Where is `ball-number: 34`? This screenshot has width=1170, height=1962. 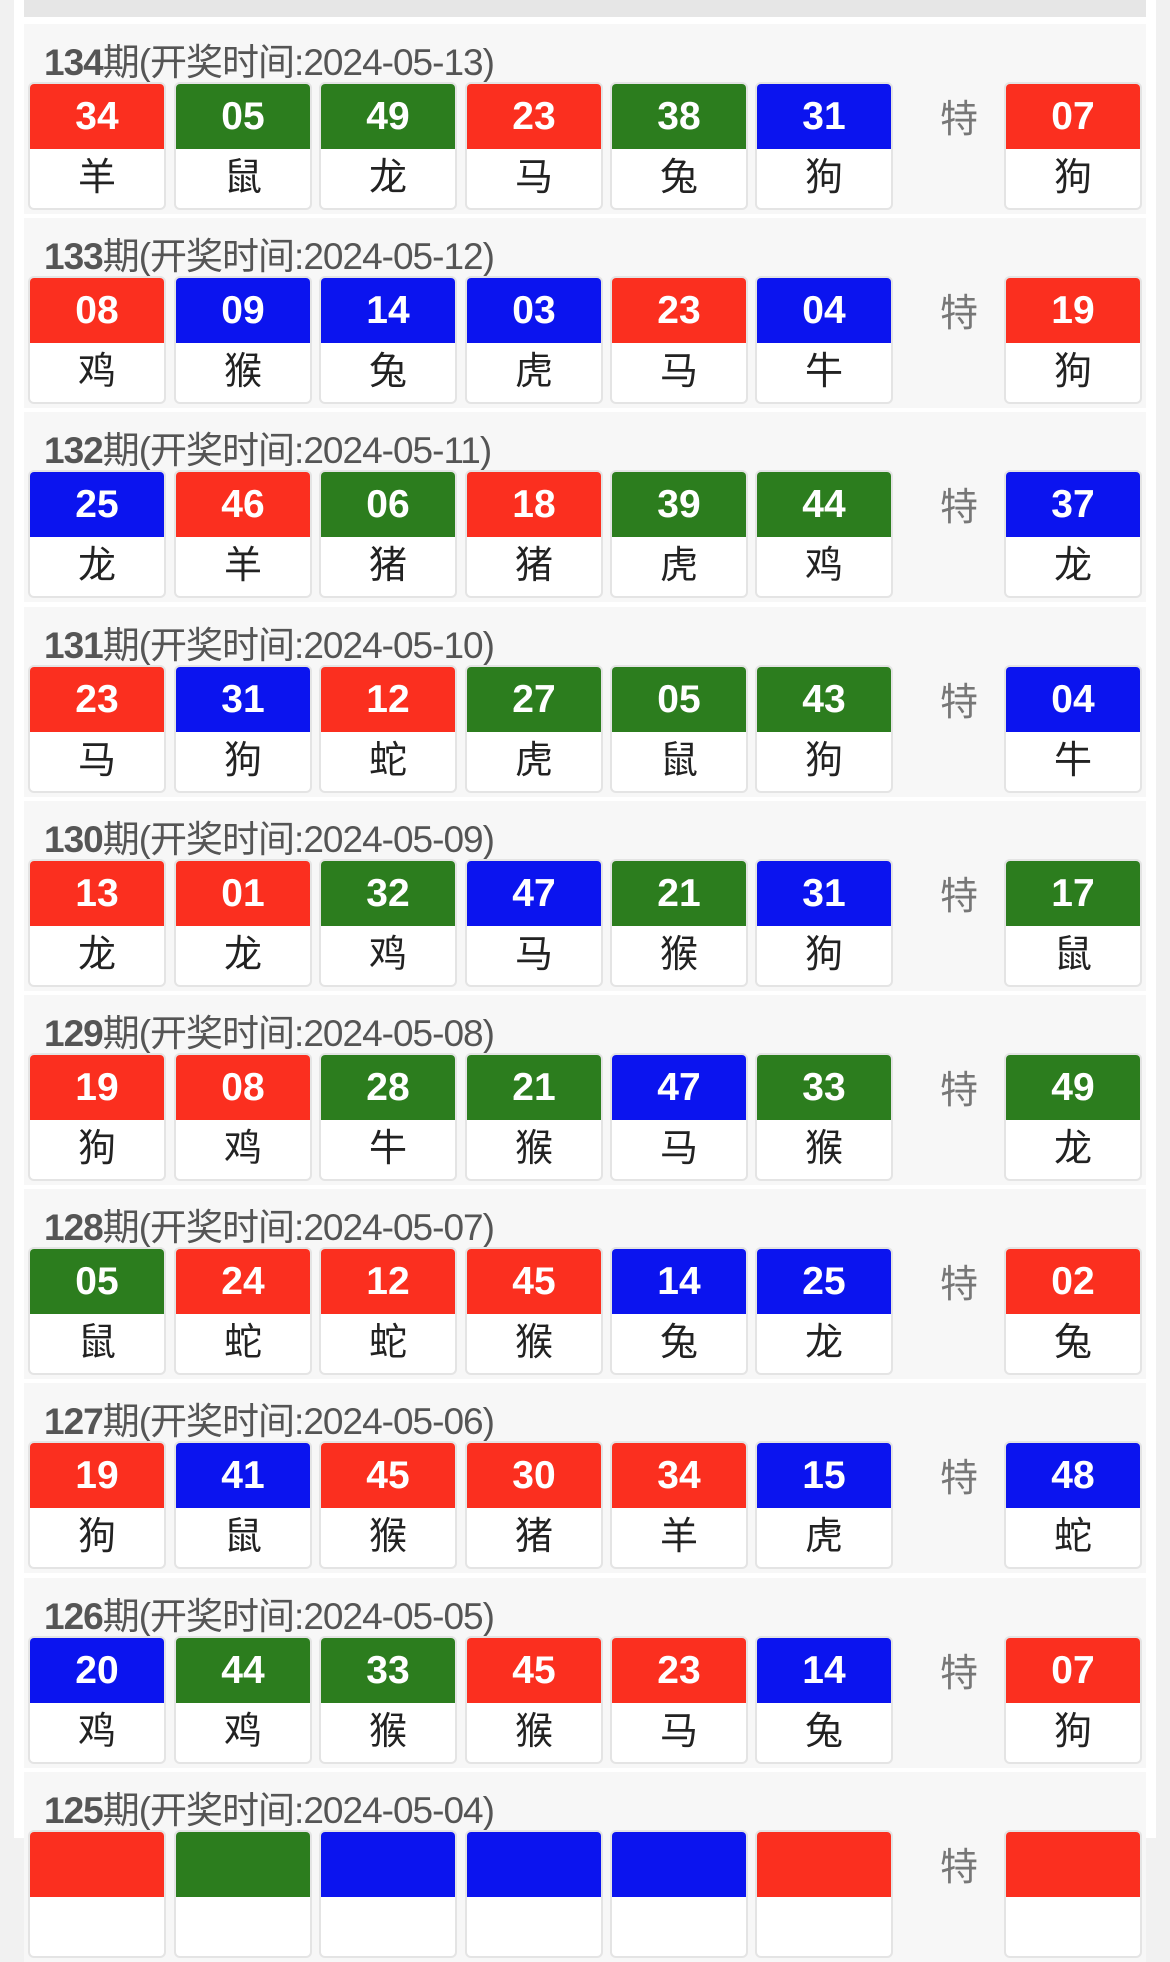
ball-number: 34 is located at coordinates (97, 116).